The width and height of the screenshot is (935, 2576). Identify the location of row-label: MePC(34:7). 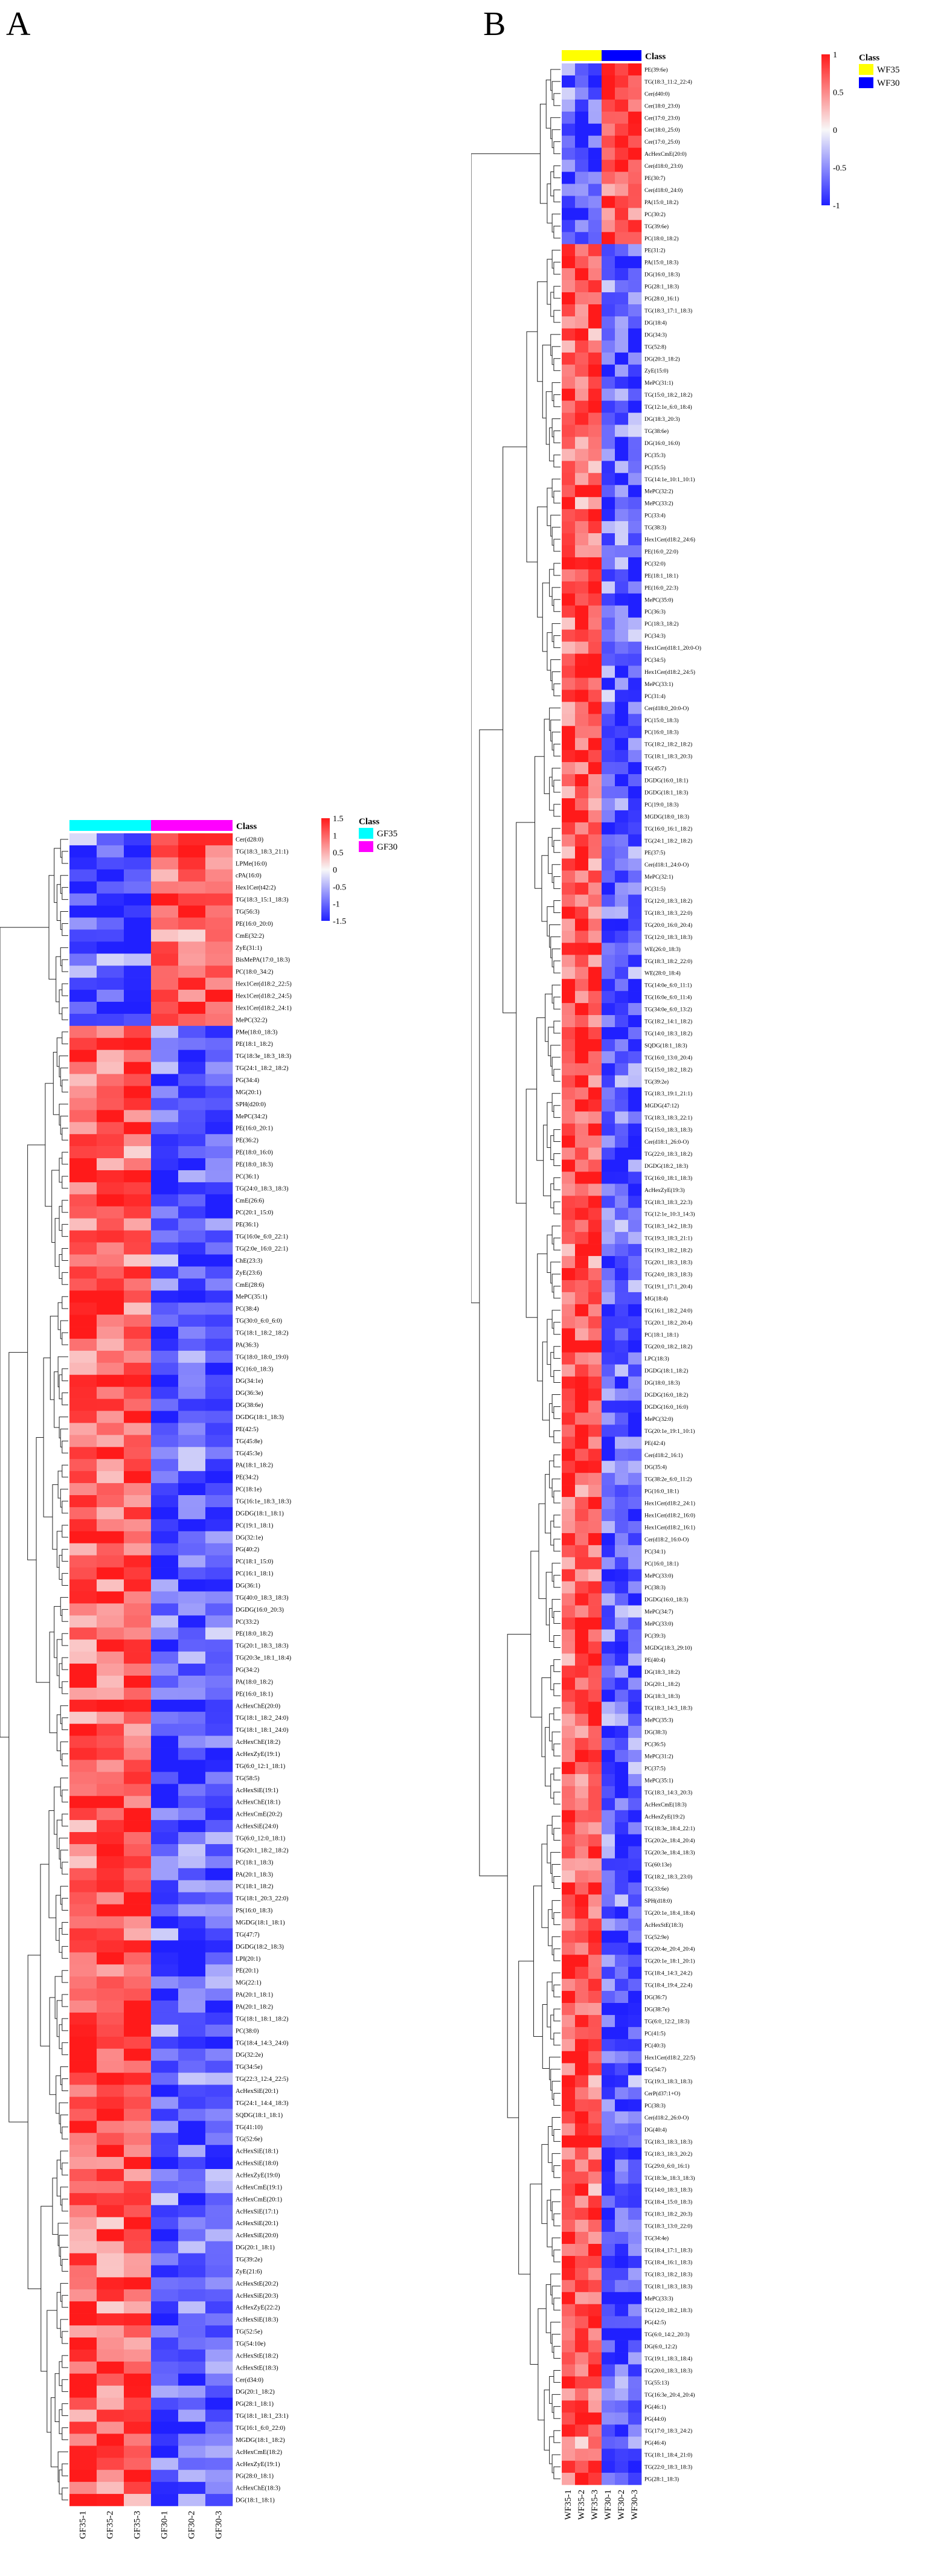
(658, 1612).